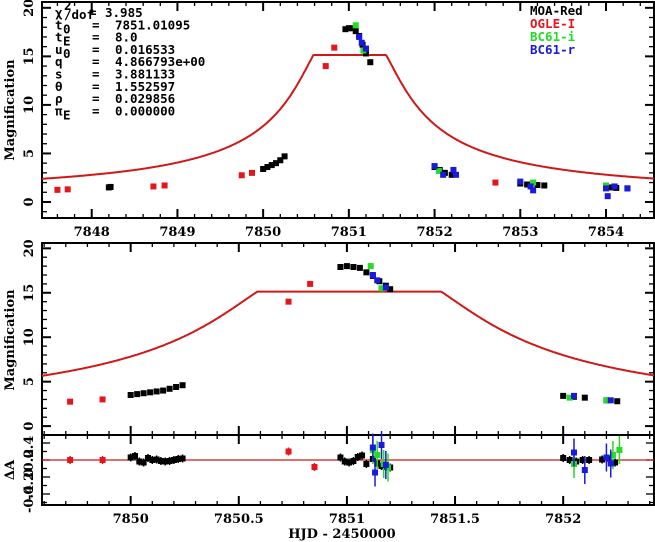 The height and width of the screenshot is (542, 655). Describe the element at coordinates (122, 26) in the screenshot. I see `parameter-row: t 0 = 7851.01095` at that location.